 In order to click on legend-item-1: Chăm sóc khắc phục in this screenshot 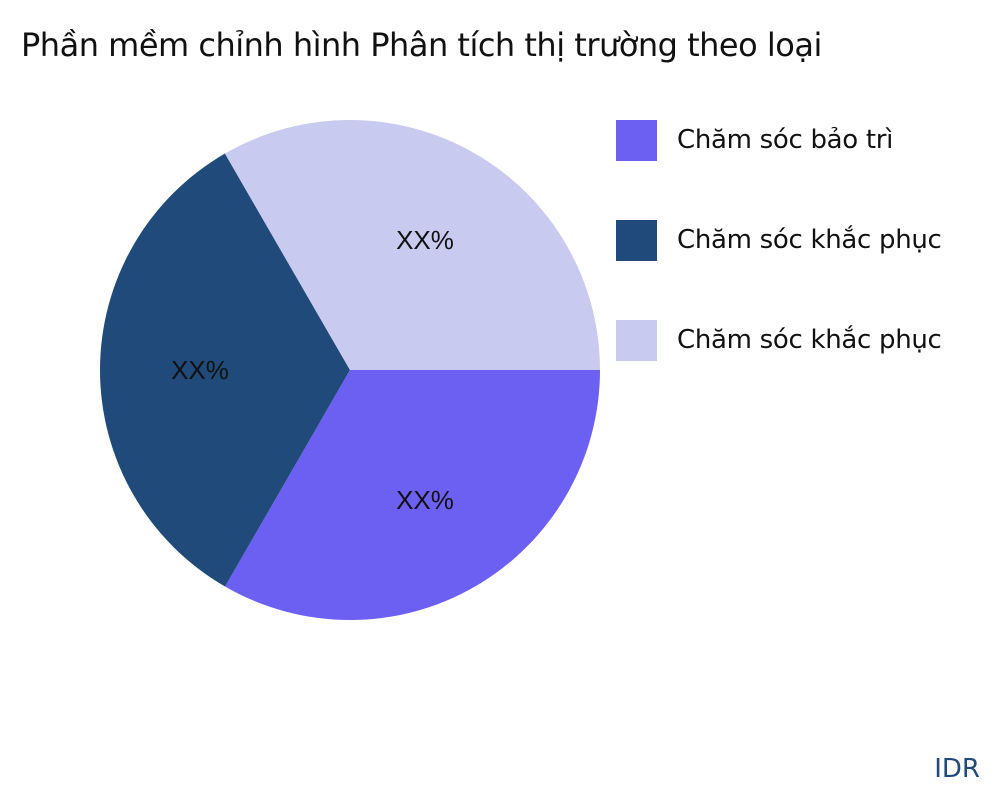, I will do `click(779, 240)`.